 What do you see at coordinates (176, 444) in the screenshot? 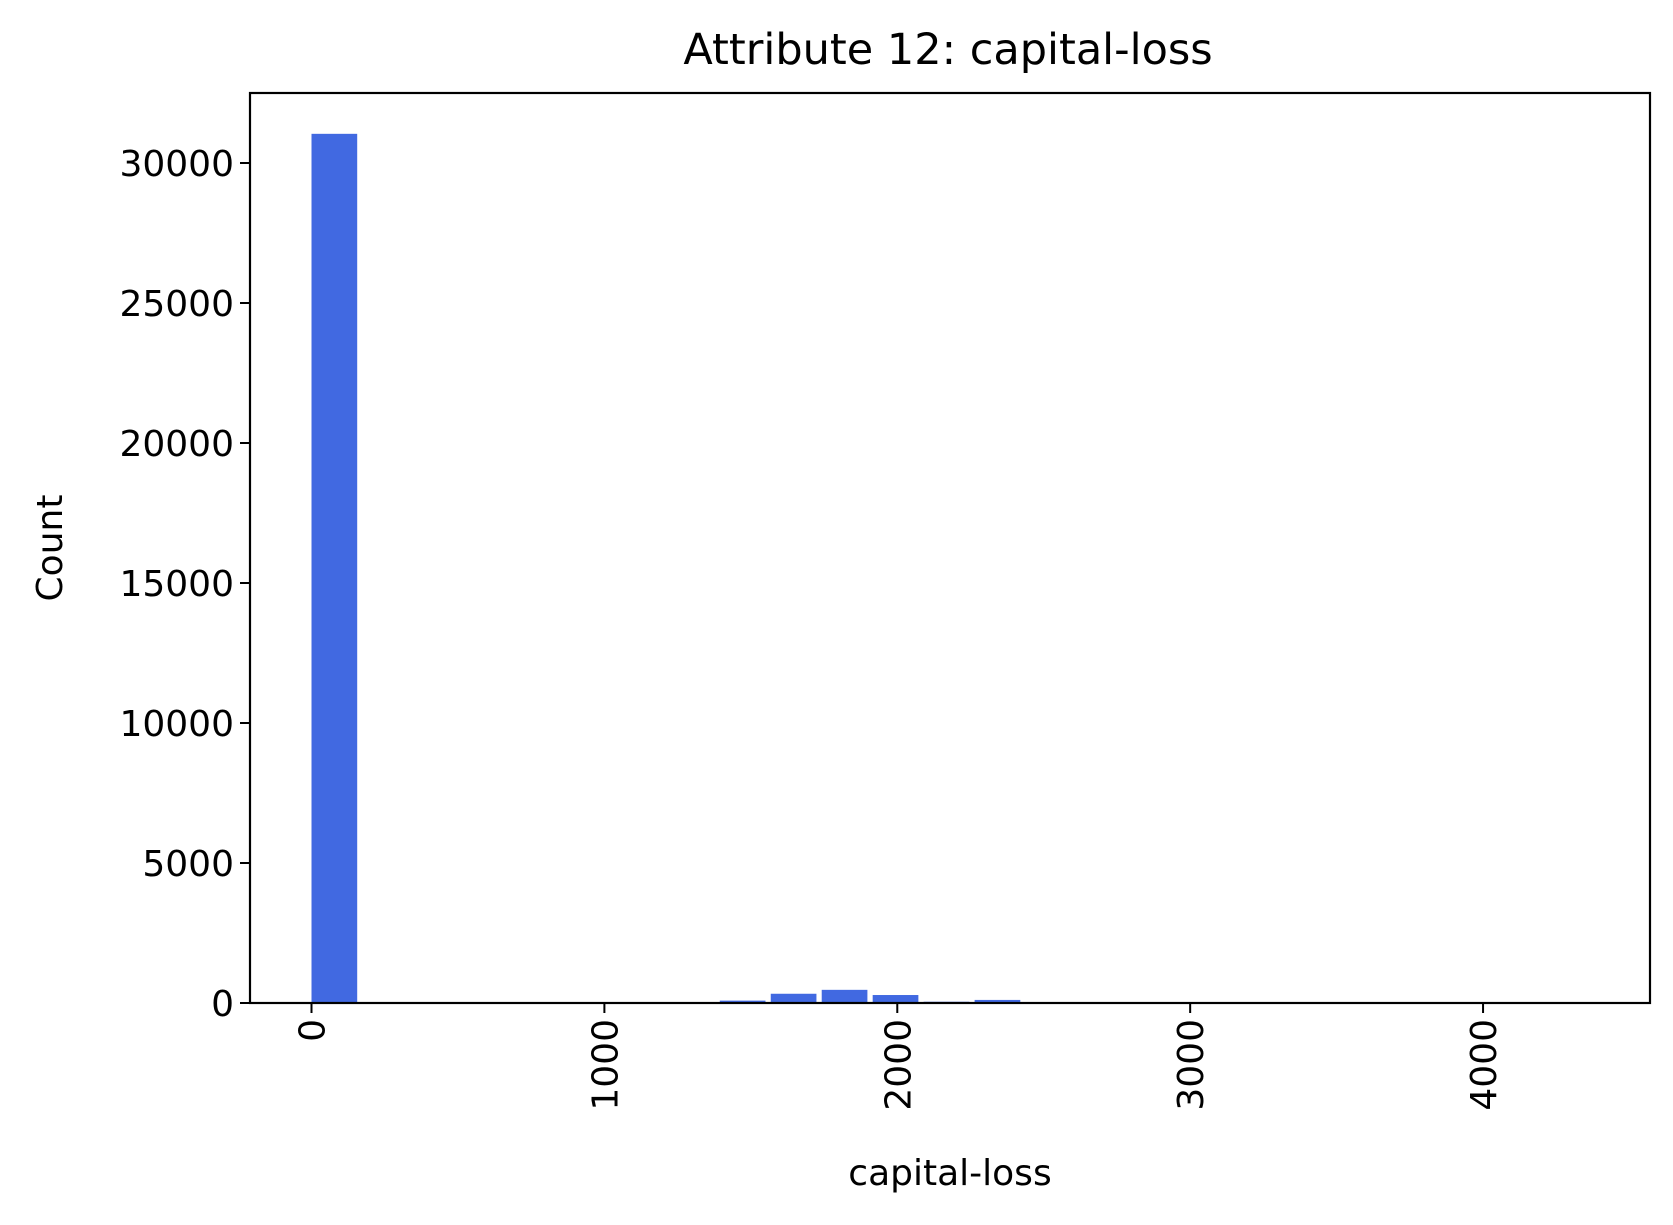
I see `y-tick-label-4: 20000` at bounding box center [176, 444].